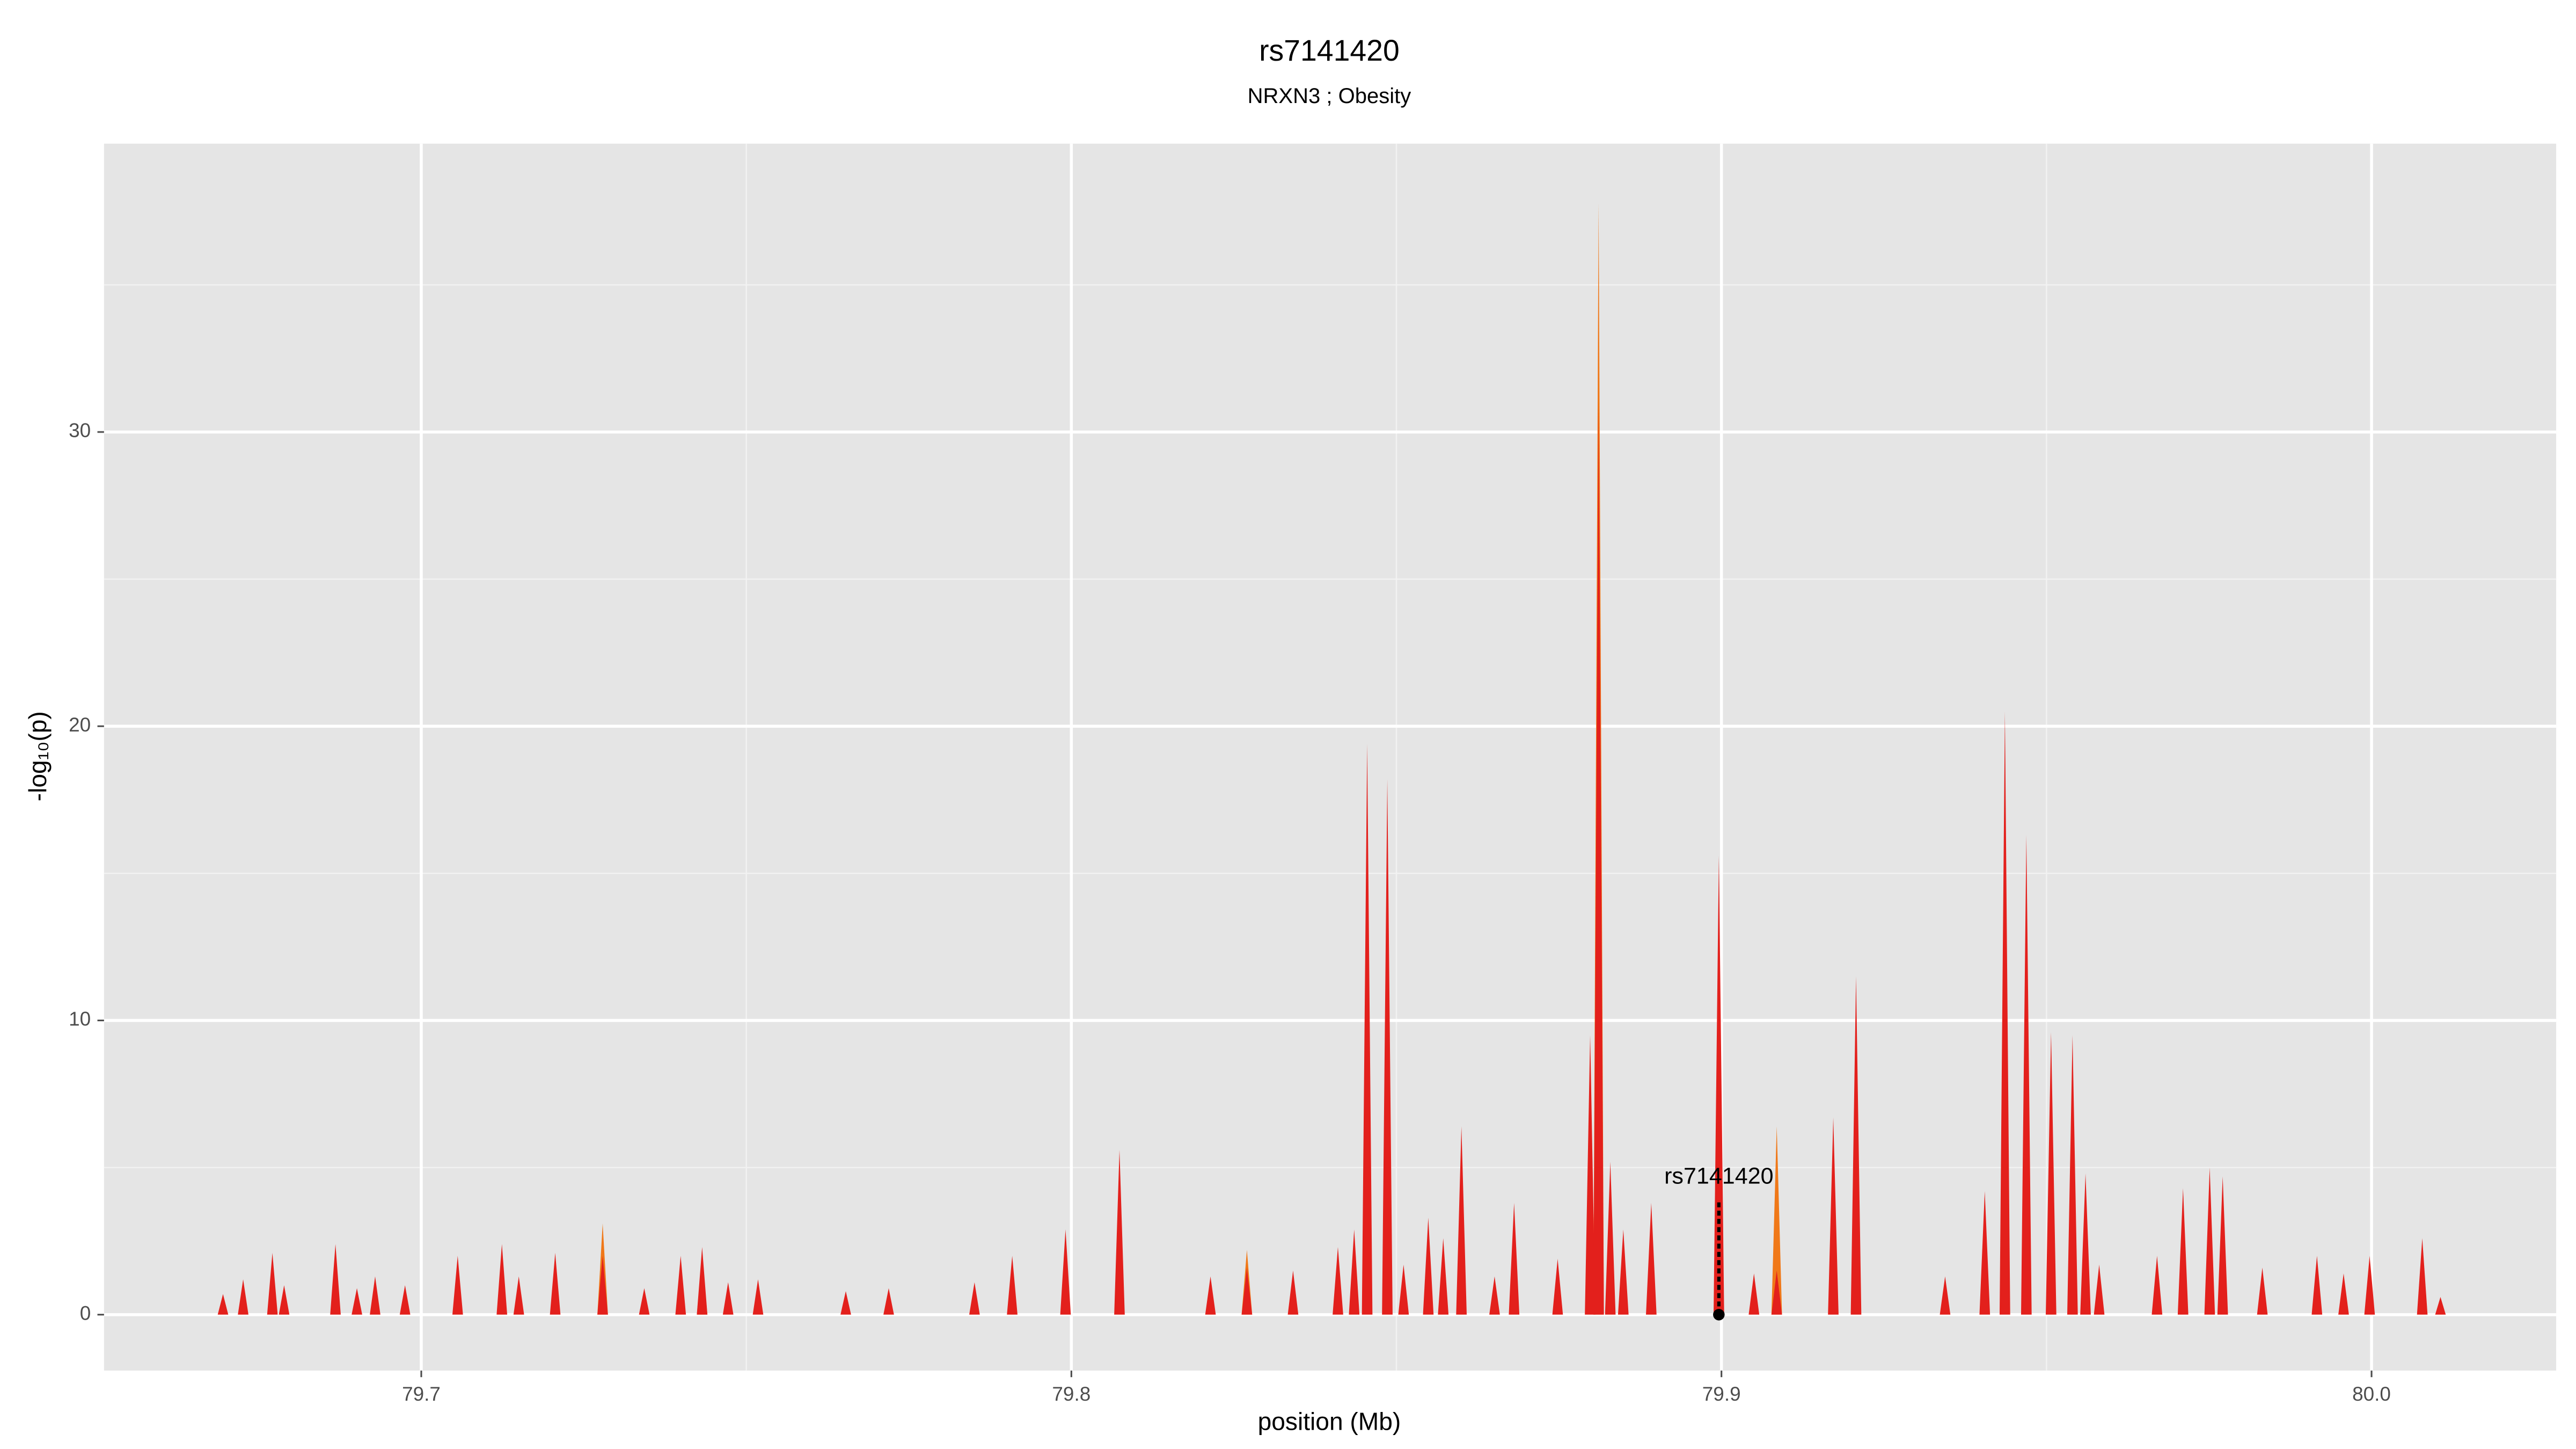 This screenshot has height=1449, width=2576. I want to click on y-tick-label: 30, so click(80, 431).